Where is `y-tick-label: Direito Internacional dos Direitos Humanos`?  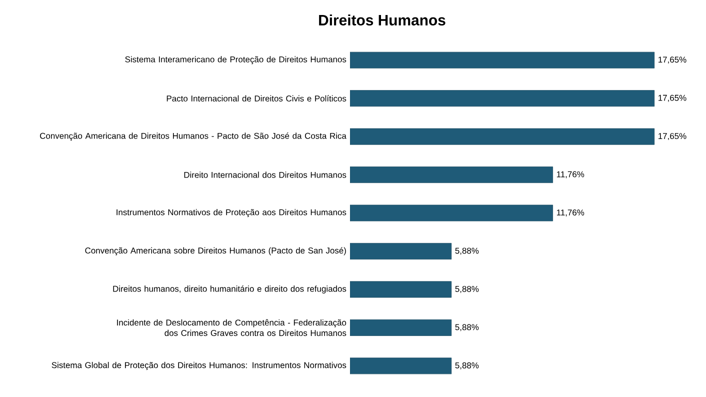
y-tick-label: Direito Internacional dos Direitos Humanos is located at coordinates (265, 175).